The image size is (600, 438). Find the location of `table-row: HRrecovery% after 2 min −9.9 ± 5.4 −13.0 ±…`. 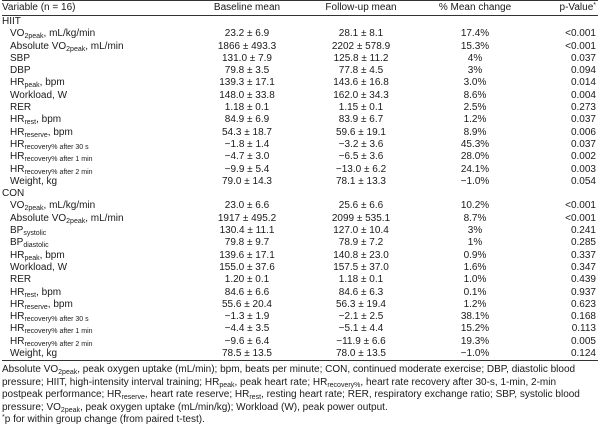

table-row: HRrecovery% after 2 min −9.9 ± 5.4 −13.0 ±… is located at coordinates (300, 170).